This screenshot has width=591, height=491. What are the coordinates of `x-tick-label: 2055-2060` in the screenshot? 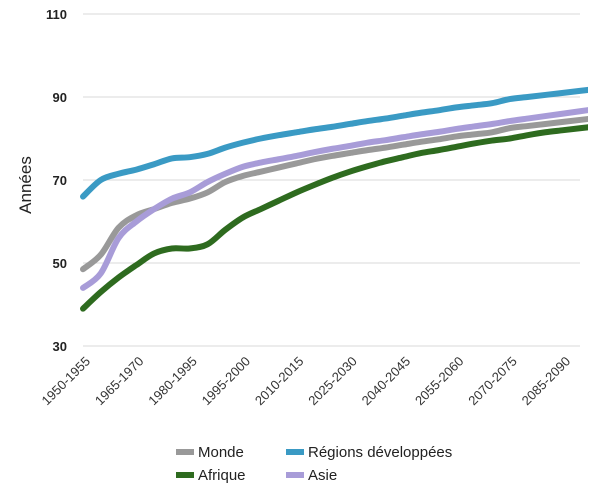 It's located at (439, 381).